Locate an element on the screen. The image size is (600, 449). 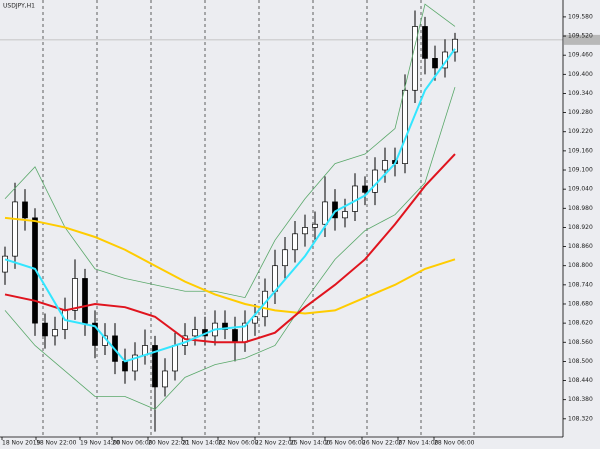
x-tick-label: 21 Nov 14:00 is located at coordinates (202, 443).